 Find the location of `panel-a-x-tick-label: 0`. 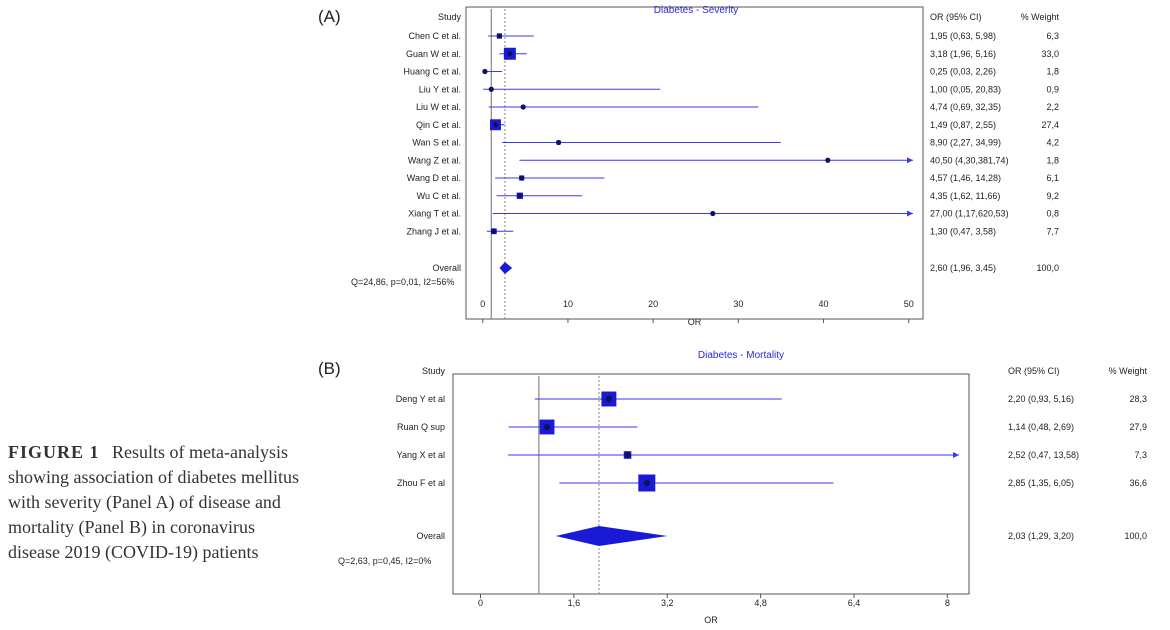

panel-a-x-tick-label: 0 is located at coordinates (482, 304).